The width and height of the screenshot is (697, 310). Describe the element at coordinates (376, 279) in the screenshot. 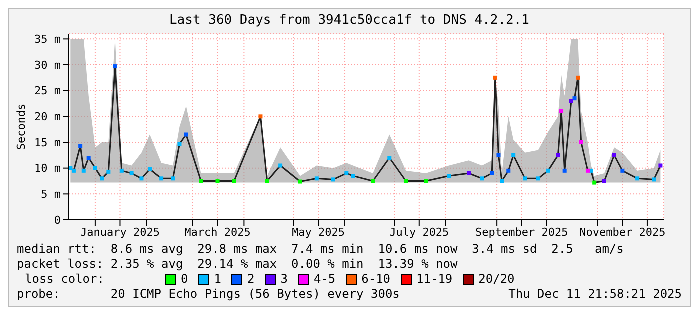

I see `legend-label: 6-10` at that location.